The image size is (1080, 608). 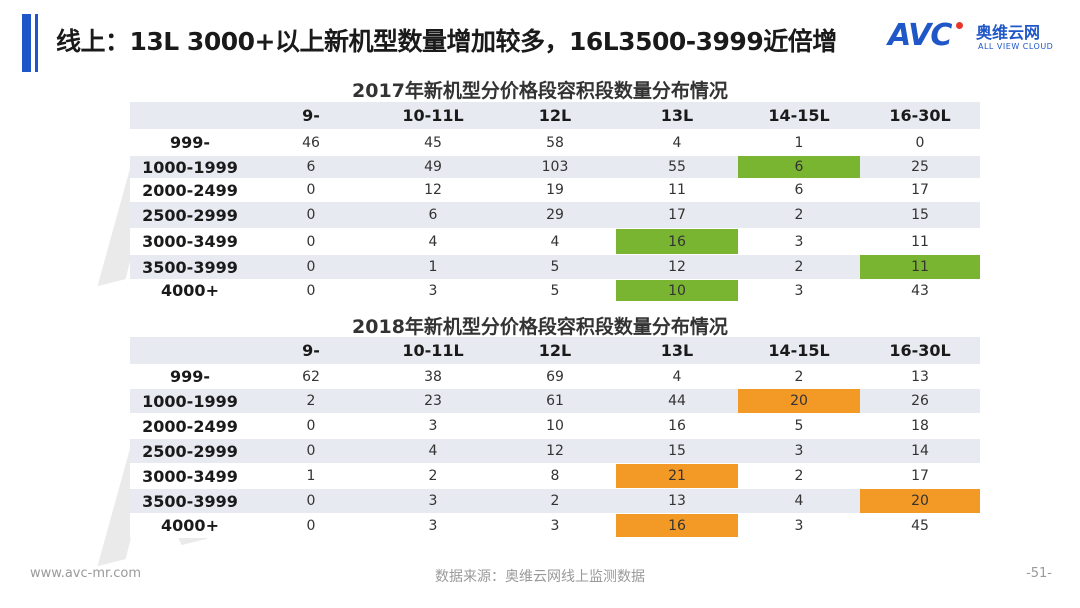 What do you see at coordinates (540, 91) in the screenshot?
I see `table-2017-title: 2017年新机型分价格段容积段数量分布情况` at bounding box center [540, 91].